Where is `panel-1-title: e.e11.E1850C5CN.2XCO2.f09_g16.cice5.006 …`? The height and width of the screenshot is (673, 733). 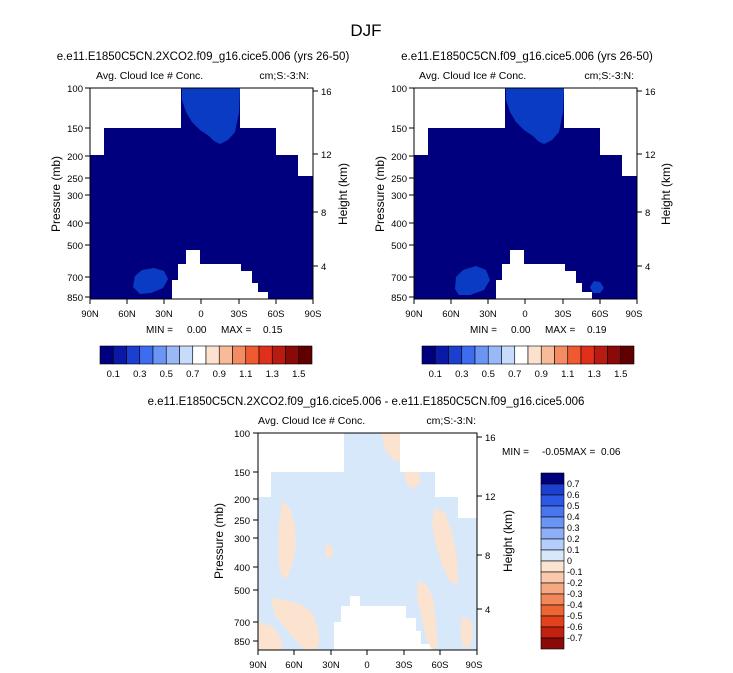
panel-1-title: e.e11.E1850C5CN.2XCO2.f09_g16.cice5.006 … is located at coordinates (203, 57).